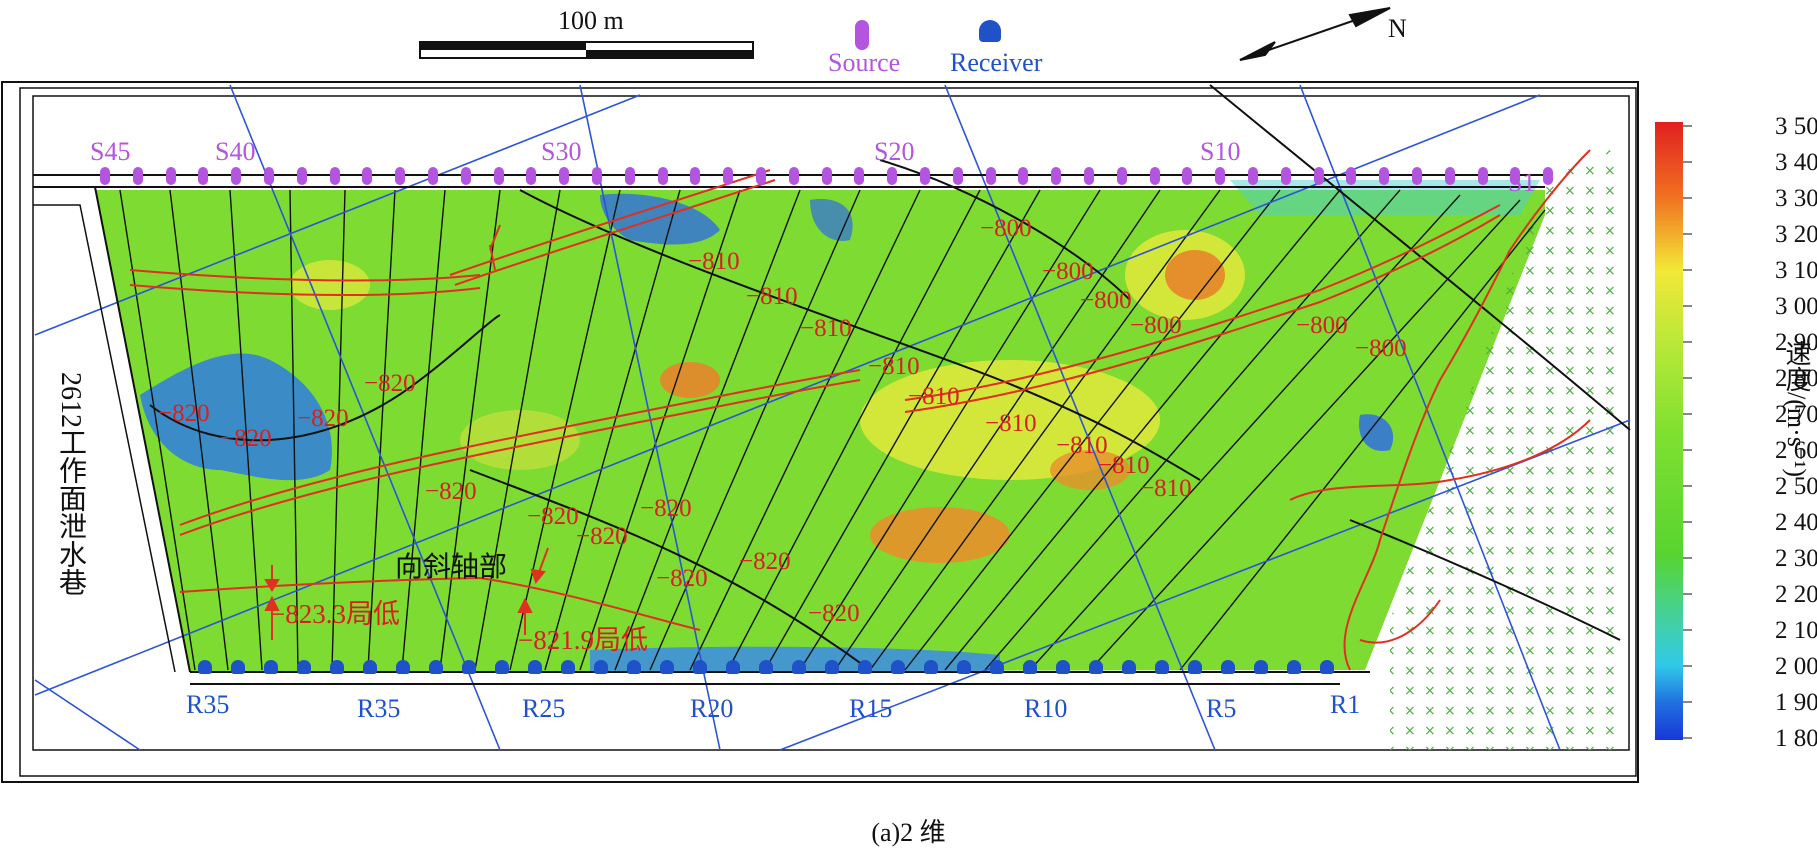 This screenshot has width=1817, height=851. What do you see at coordinates (1796, 594) in the screenshot?
I see `colorbar-tick-label: 2 200` at bounding box center [1796, 594].